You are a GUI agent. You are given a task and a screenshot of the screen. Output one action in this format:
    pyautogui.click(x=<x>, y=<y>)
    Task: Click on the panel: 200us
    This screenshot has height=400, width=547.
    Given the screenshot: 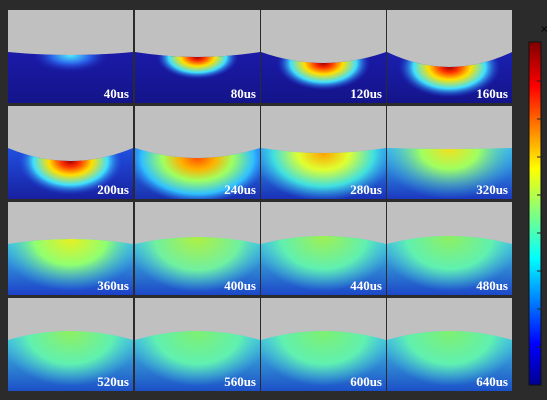 What is the action you would take?
    pyautogui.click(x=70, y=152)
    